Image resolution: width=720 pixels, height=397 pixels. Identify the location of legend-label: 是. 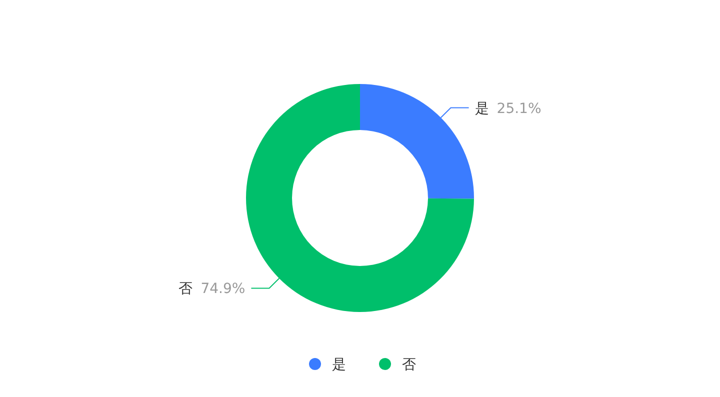
(339, 365).